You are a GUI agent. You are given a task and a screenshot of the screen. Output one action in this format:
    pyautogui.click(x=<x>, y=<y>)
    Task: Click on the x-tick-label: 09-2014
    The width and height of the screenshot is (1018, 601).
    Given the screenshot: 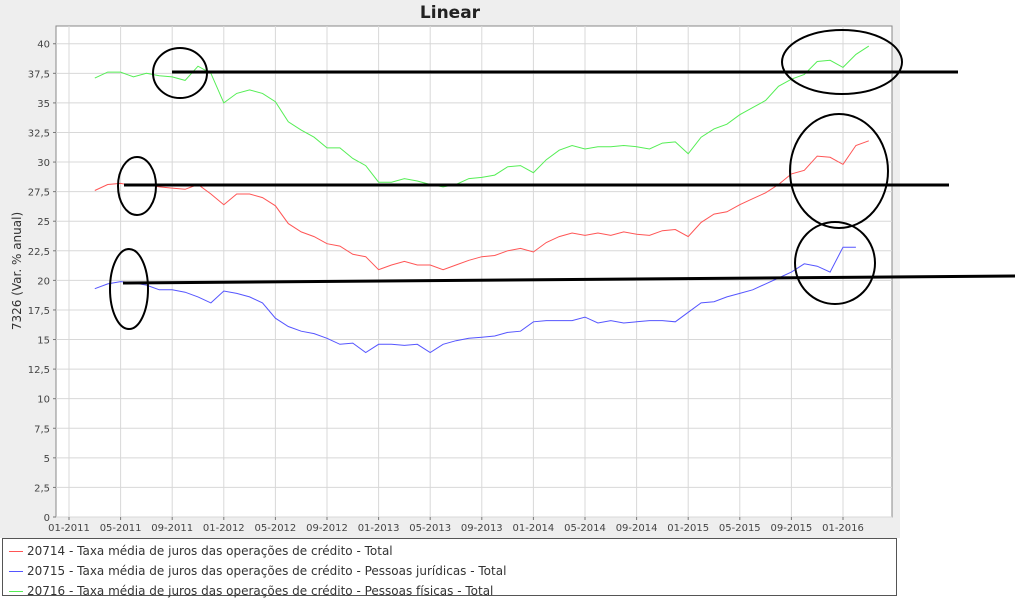 What is the action you would take?
    pyautogui.click(x=637, y=528)
    